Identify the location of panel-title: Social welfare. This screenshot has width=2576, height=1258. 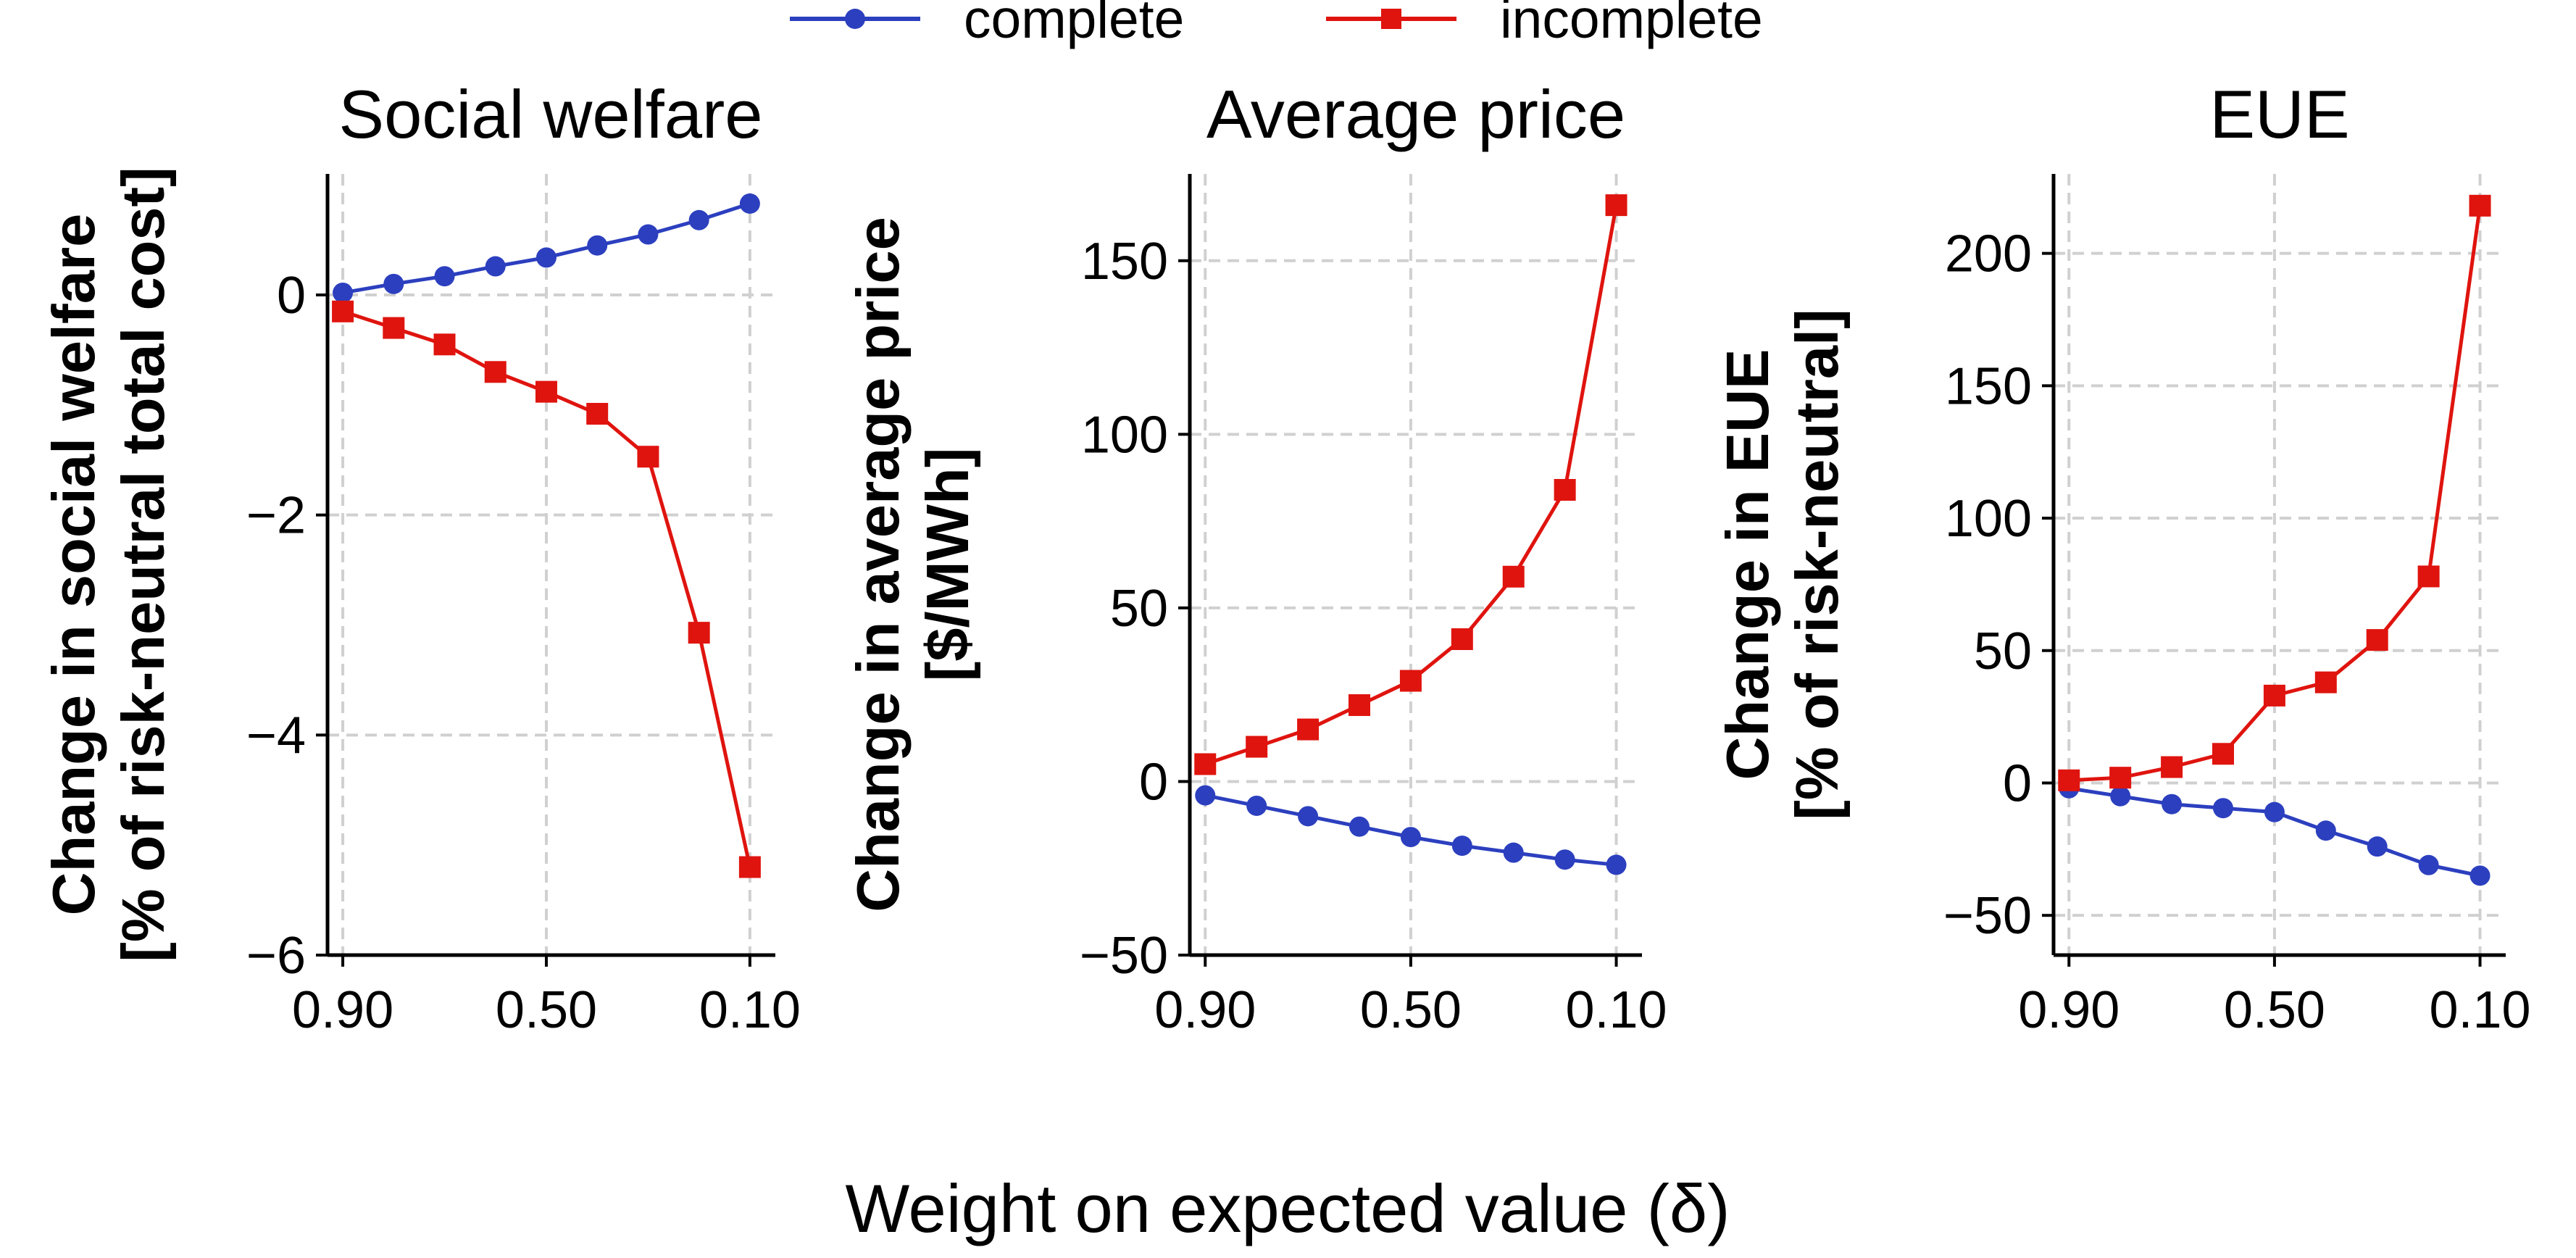
(550, 114).